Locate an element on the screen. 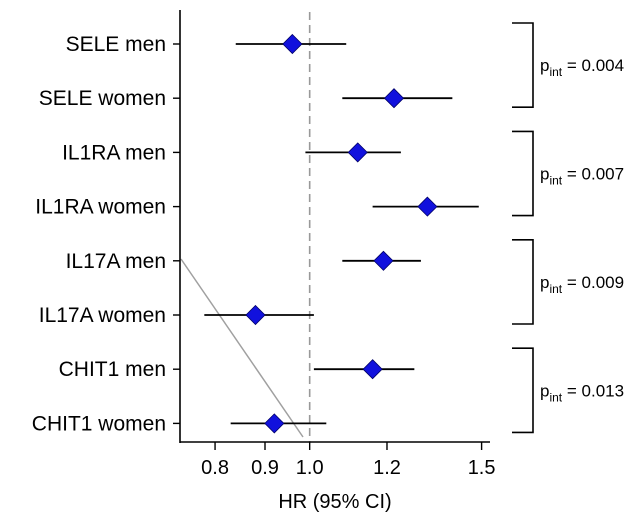 The image size is (640, 518). row-label-4: IL17A men is located at coordinates (116, 261).